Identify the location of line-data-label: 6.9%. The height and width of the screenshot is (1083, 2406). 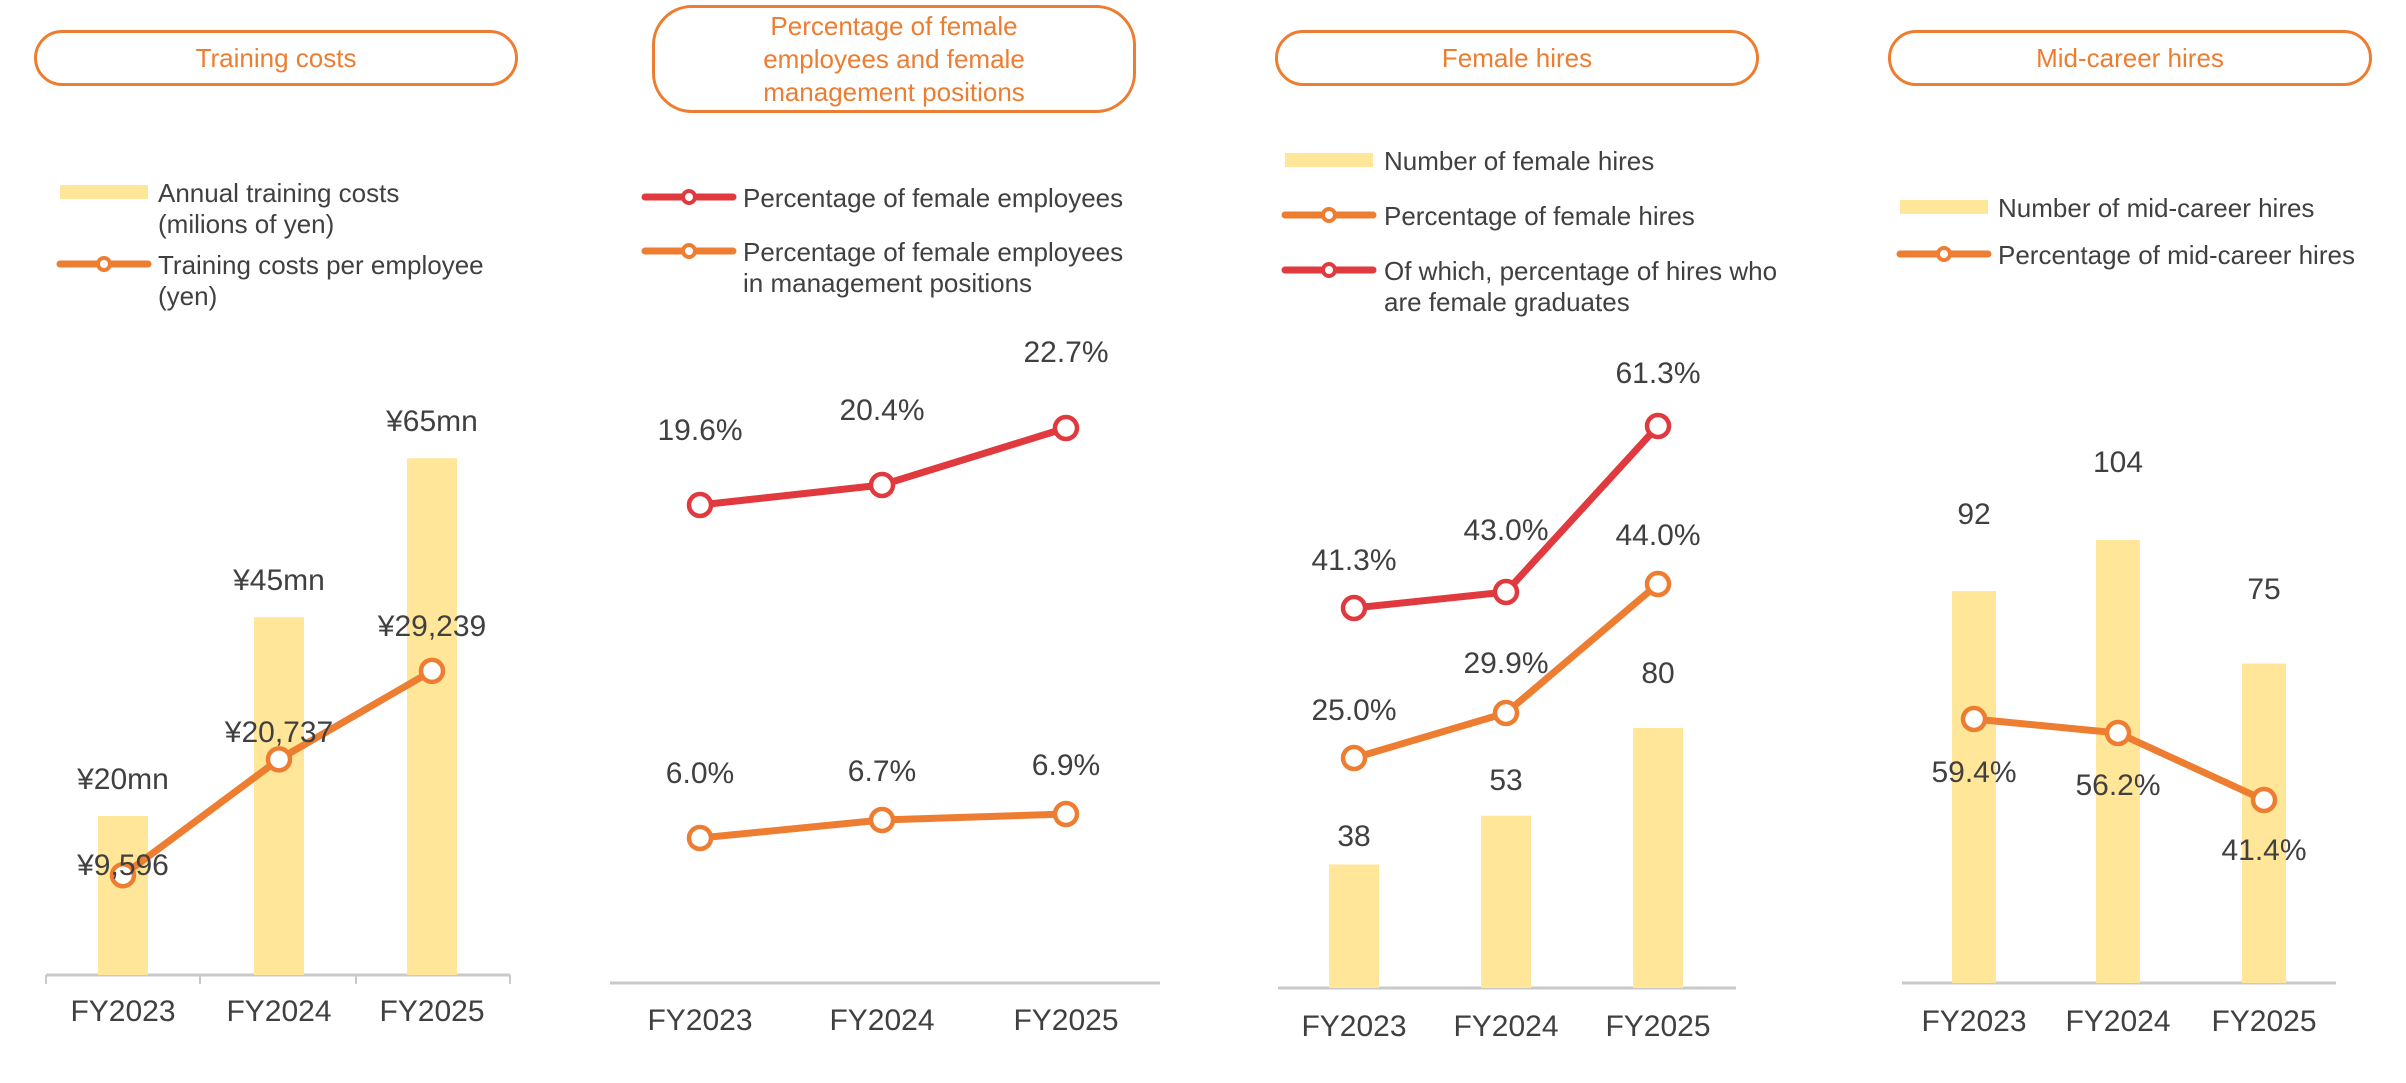
(1066, 765).